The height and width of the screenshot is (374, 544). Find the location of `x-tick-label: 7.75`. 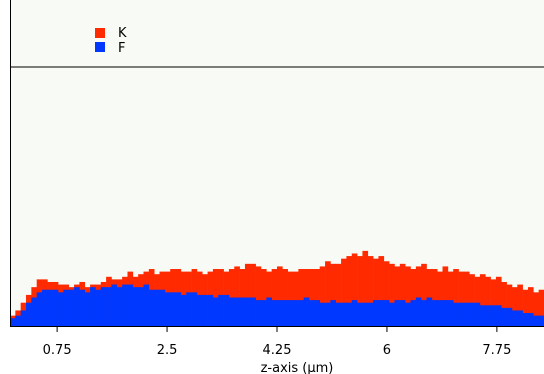

x-tick-label: 7.75 is located at coordinates (496, 350).